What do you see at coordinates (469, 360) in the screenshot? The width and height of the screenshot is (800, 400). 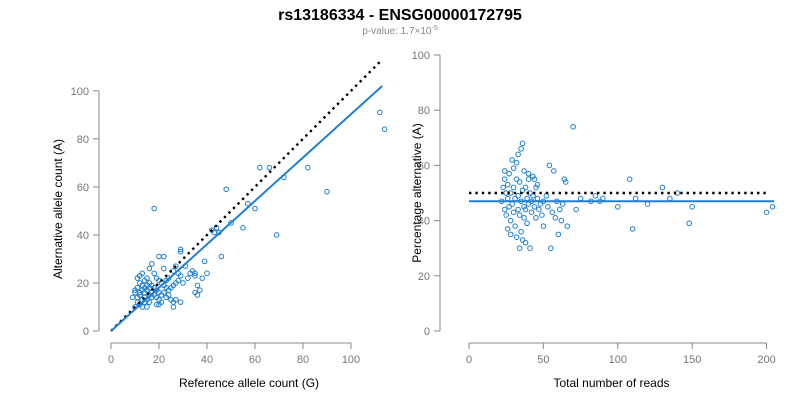 I see `x-tick-label: 0` at bounding box center [469, 360].